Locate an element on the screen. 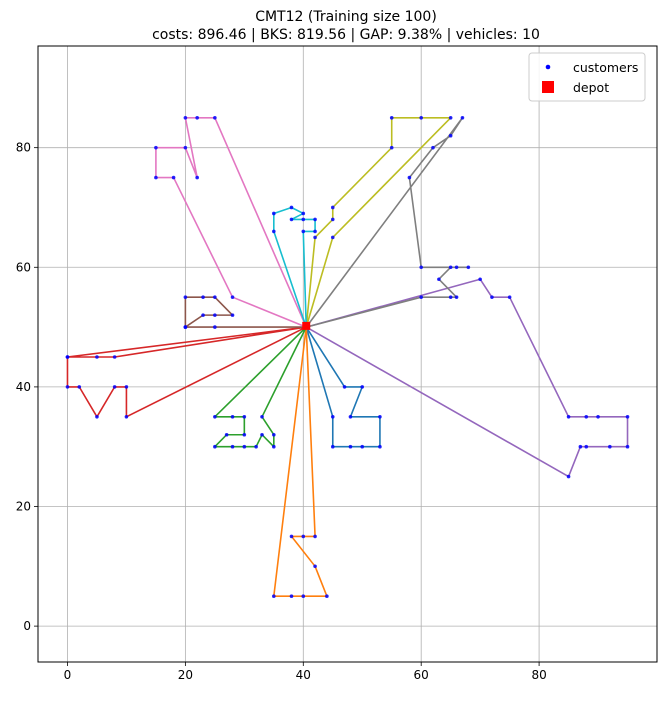 The height and width of the screenshot is (701, 667). legend-depot-label: depot is located at coordinates (591, 87).